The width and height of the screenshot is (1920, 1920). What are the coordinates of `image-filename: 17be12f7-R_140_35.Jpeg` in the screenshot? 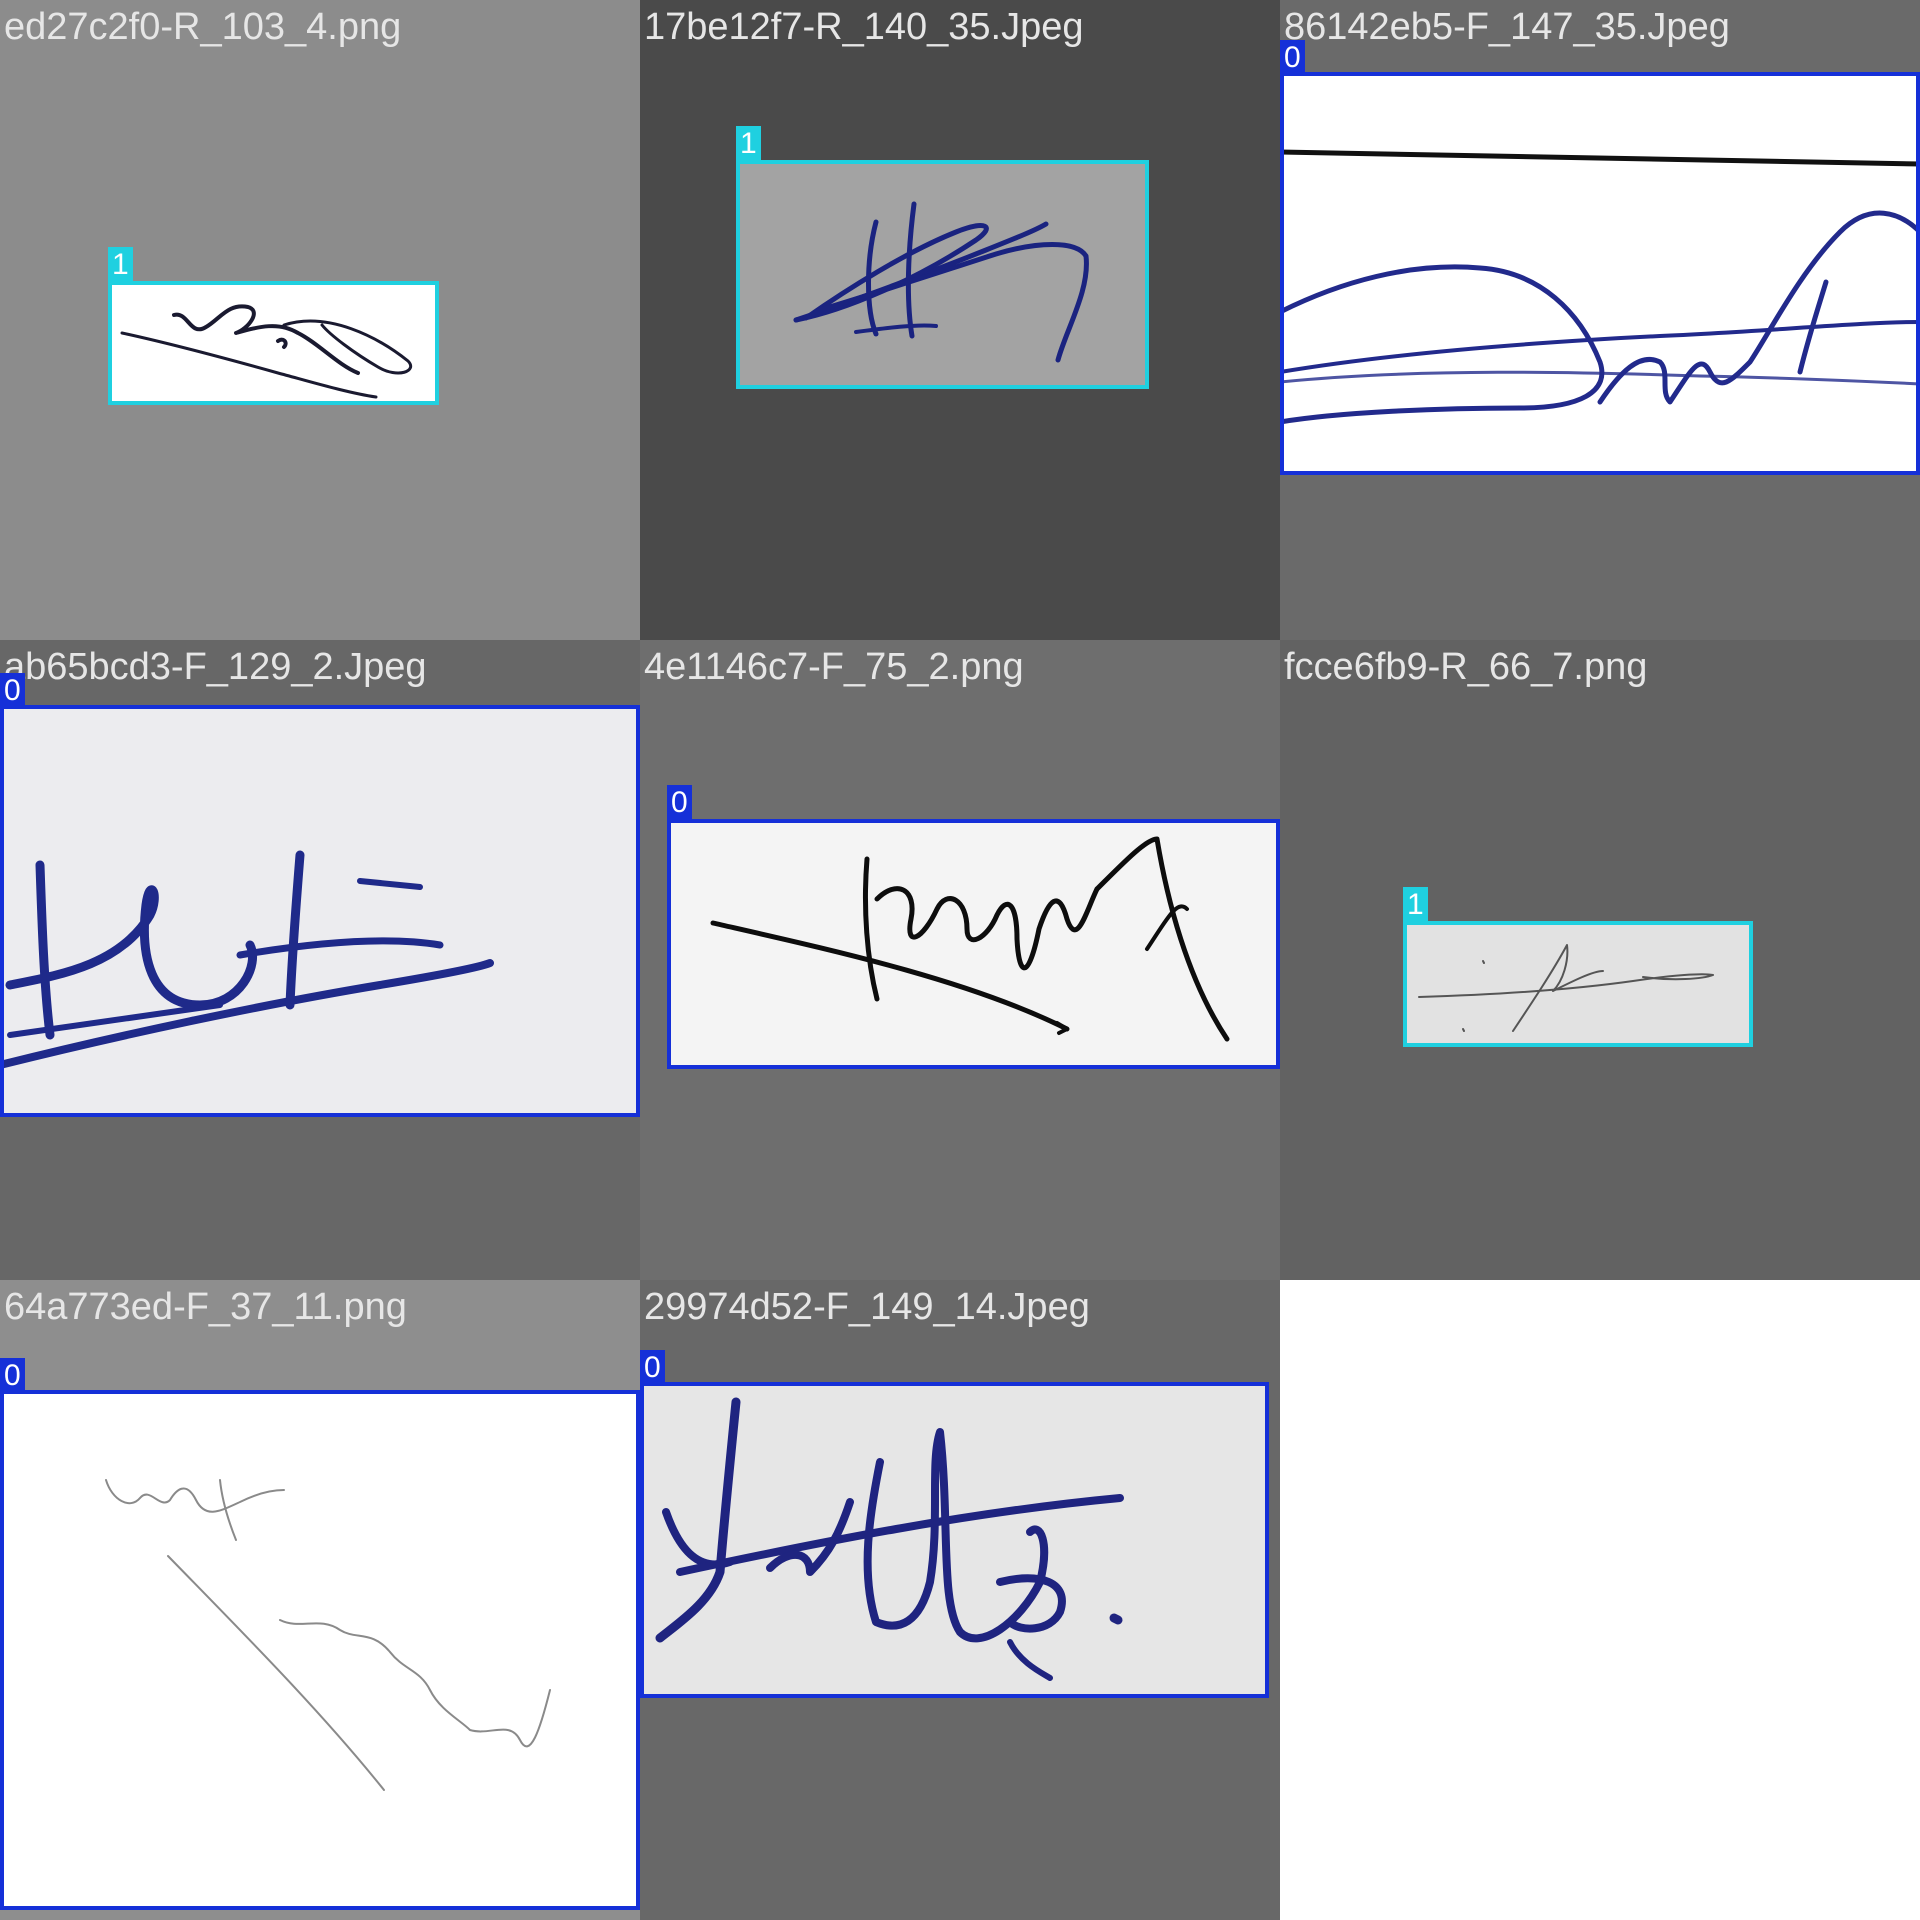 It's located at (864, 27).